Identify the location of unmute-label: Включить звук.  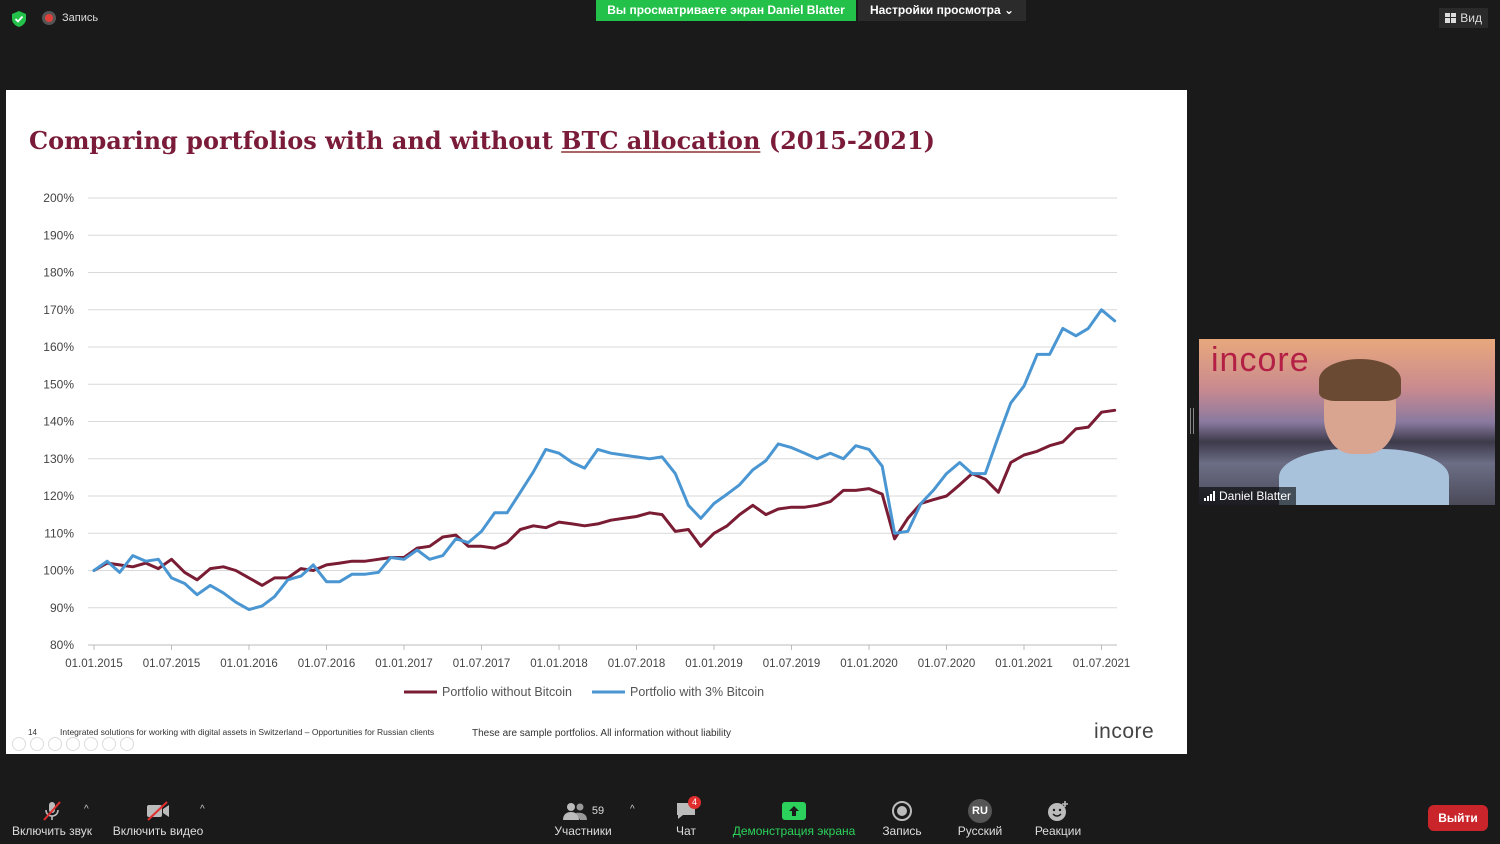
(52, 831).